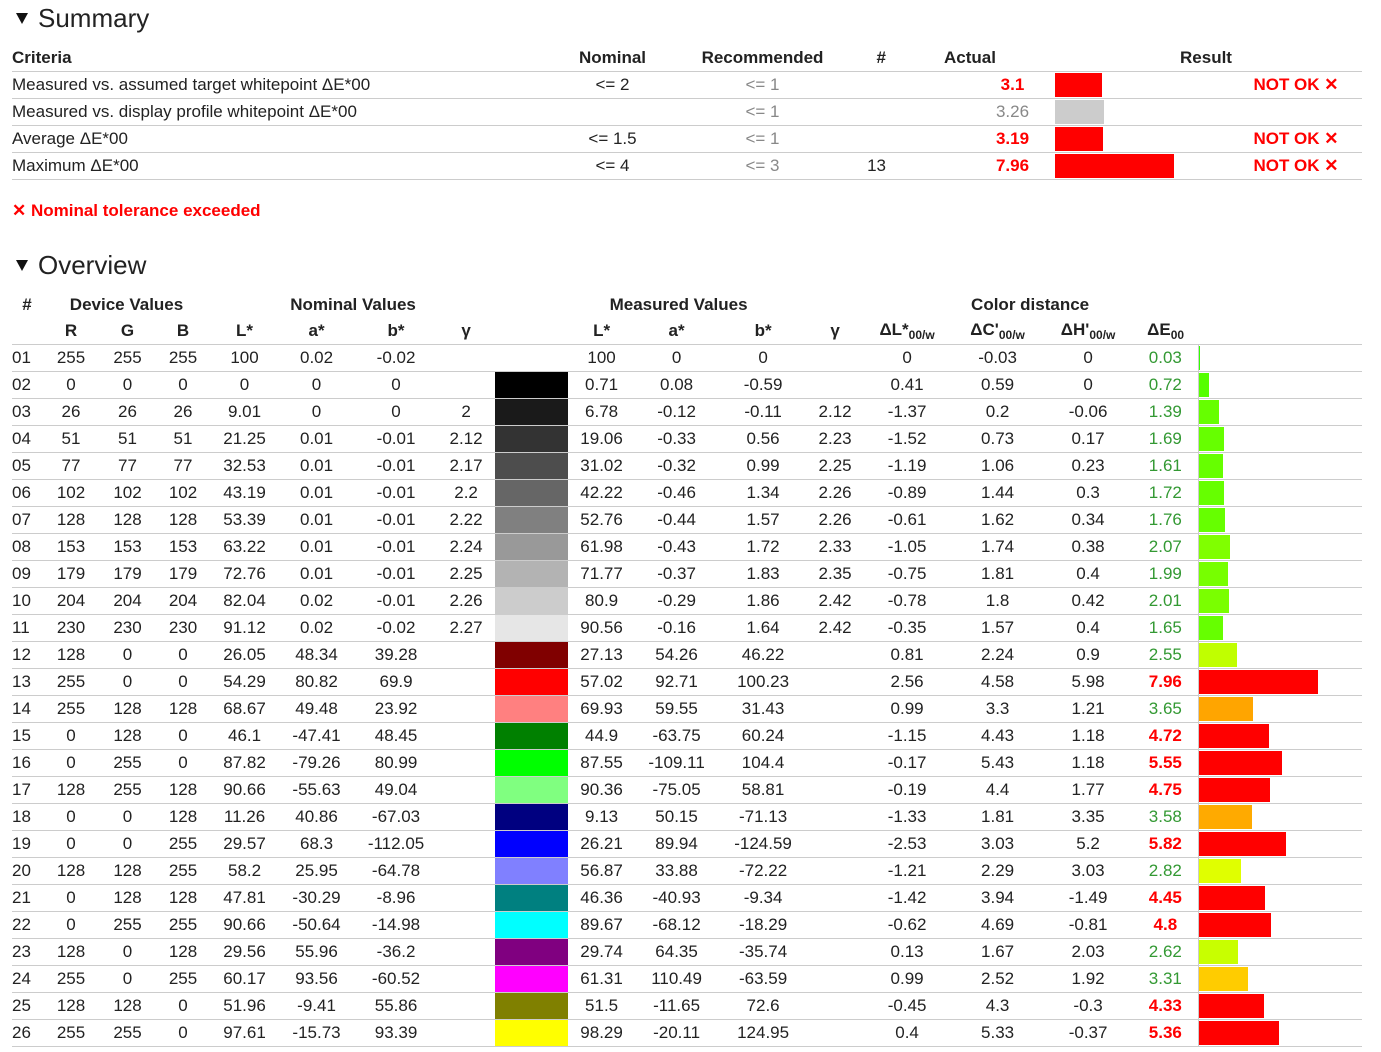  I want to click on value: 1.69, so click(1166, 439).